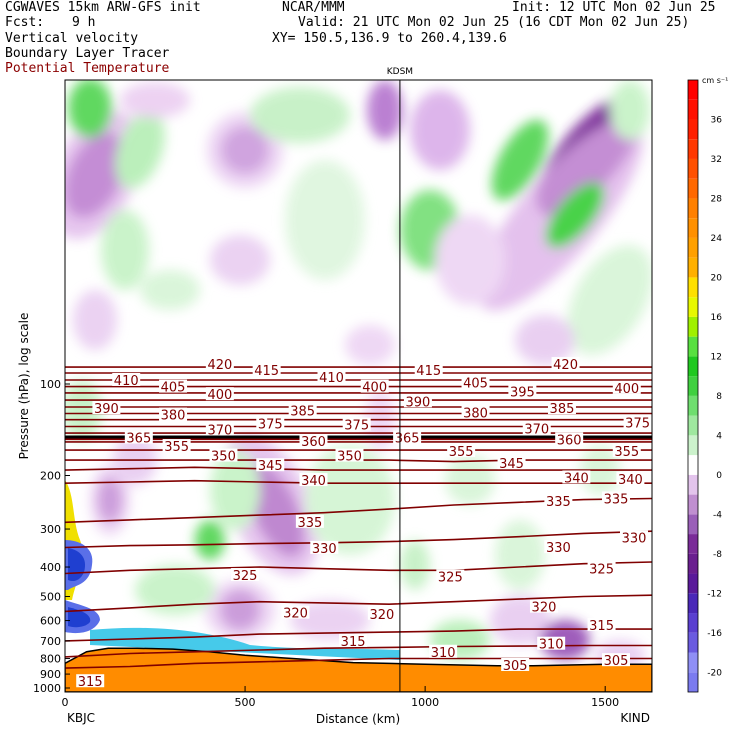 The image size is (740, 740). What do you see at coordinates (50, 596) in the screenshot?
I see `y-tick-label: 500` at bounding box center [50, 596].